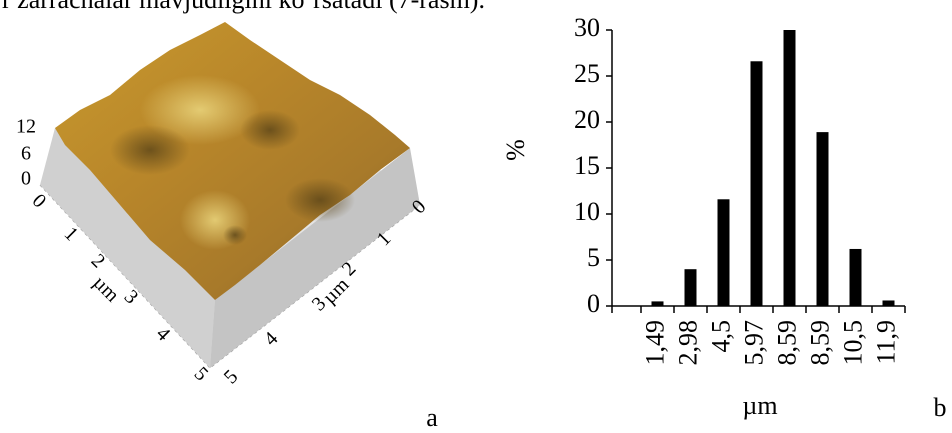  I want to click on z-tick-label: 6, so click(26, 154).